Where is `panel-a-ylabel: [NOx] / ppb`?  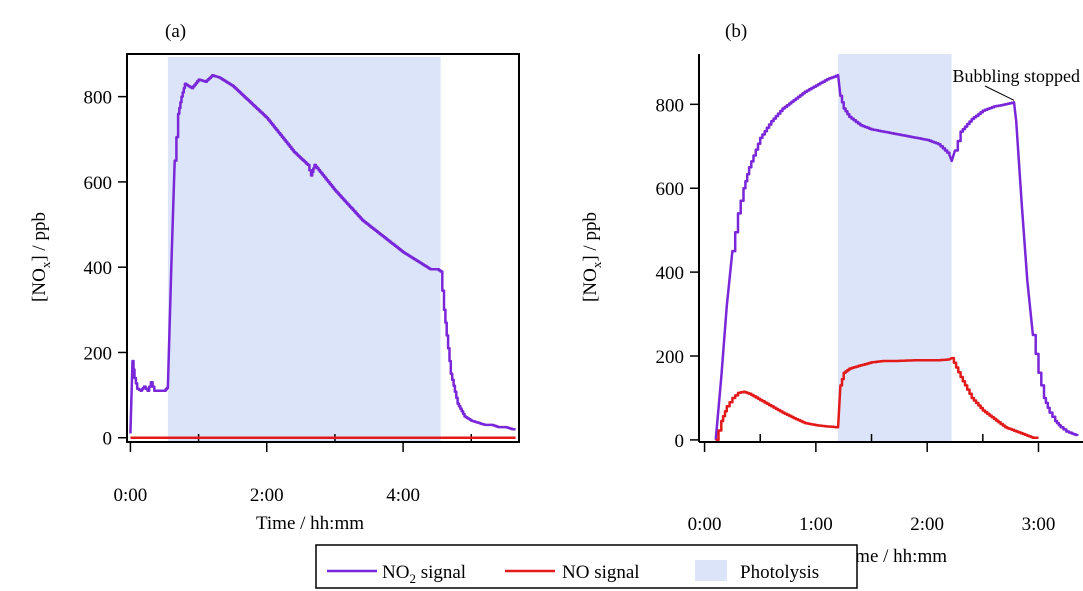 panel-a-ylabel: [NOx] / ppb is located at coordinates (41, 257).